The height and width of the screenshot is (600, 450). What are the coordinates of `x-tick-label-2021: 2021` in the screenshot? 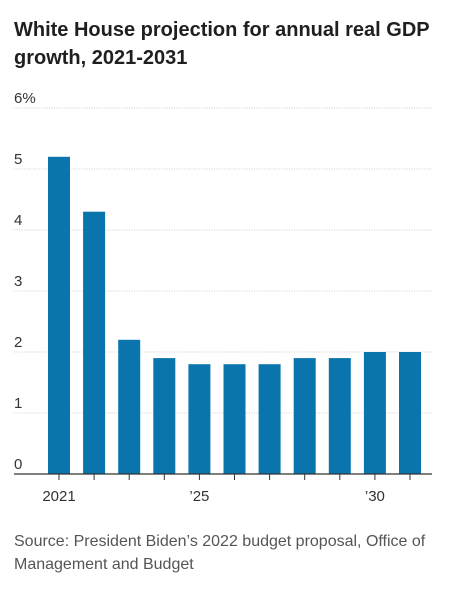 It's located at (58, 496).